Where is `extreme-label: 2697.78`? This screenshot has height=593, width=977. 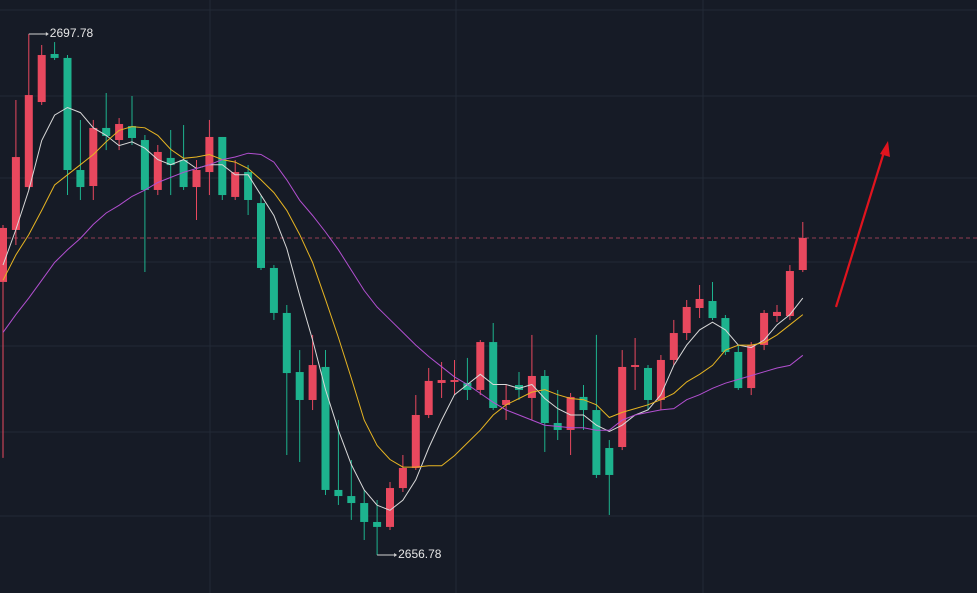
extreme-label: 2697.78 is located at coordinates (72, 33).